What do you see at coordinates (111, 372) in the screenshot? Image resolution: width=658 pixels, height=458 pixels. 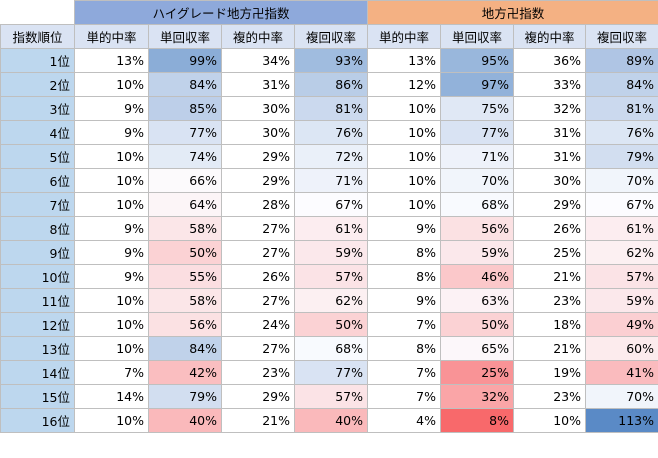 I see `win-hit-cell: 7%` at bounding box center [111, 372].